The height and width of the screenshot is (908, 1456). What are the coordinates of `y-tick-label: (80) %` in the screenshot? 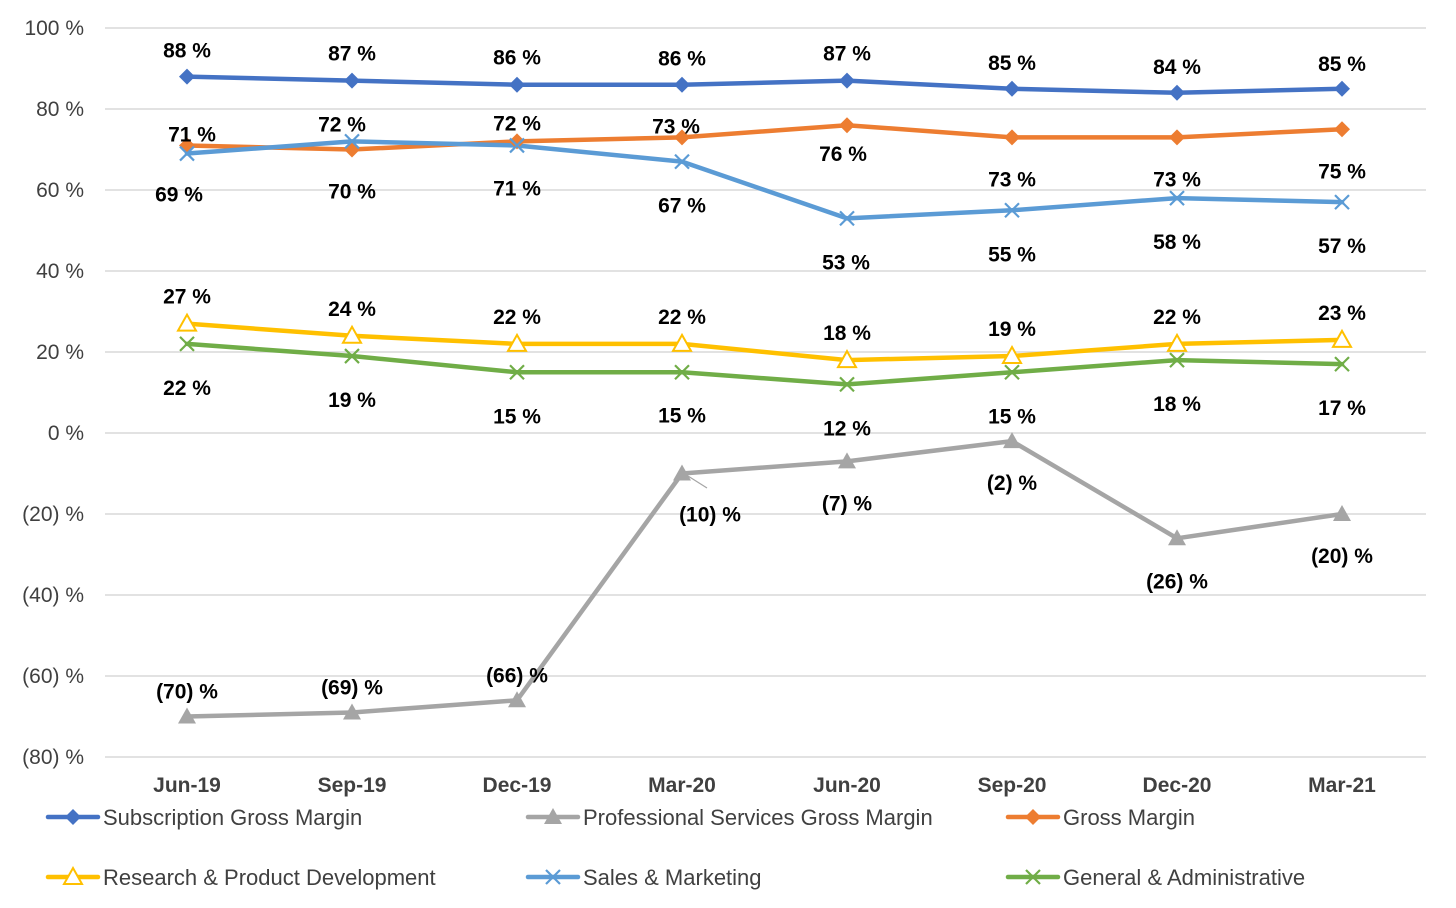 It's located at (53, 757).